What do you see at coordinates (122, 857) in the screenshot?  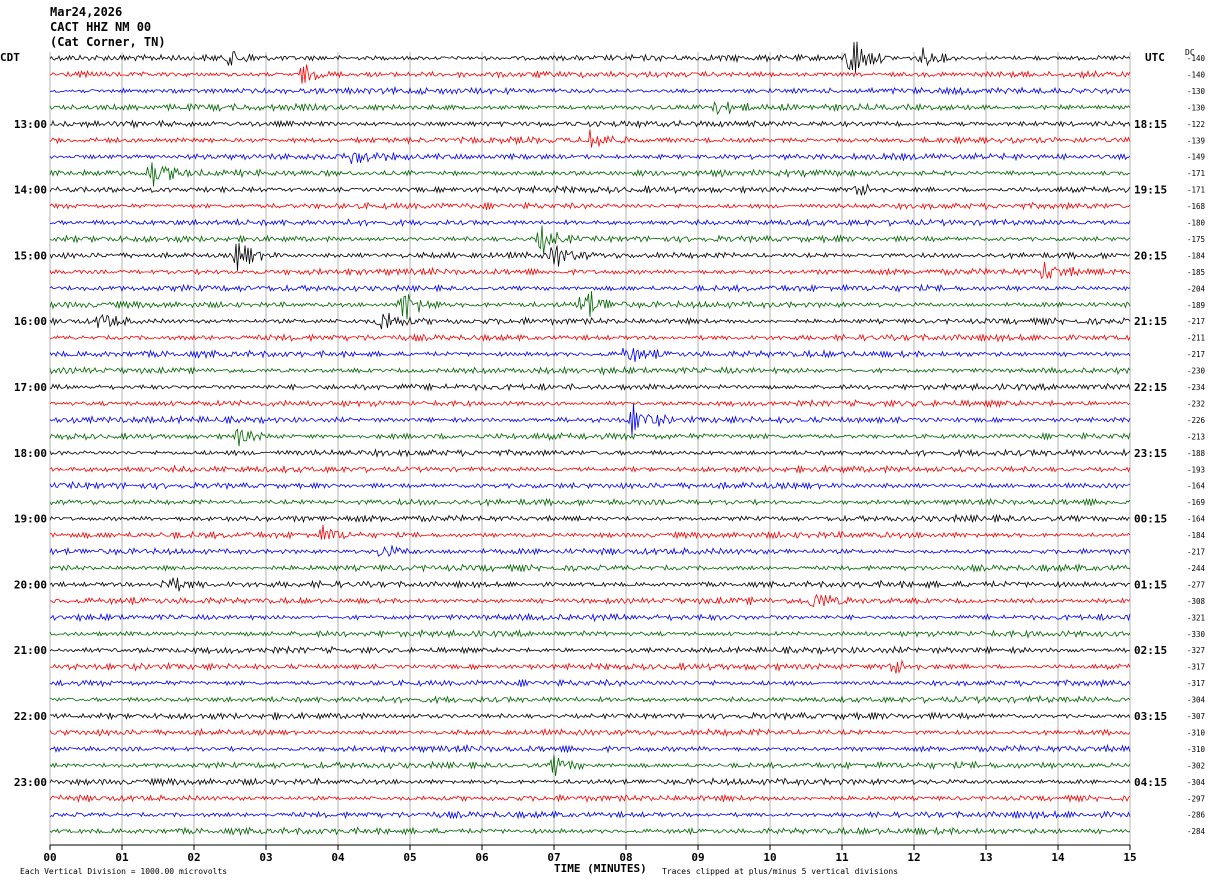 I see `x-tick-label: 01` at bounding box center [122, 857].